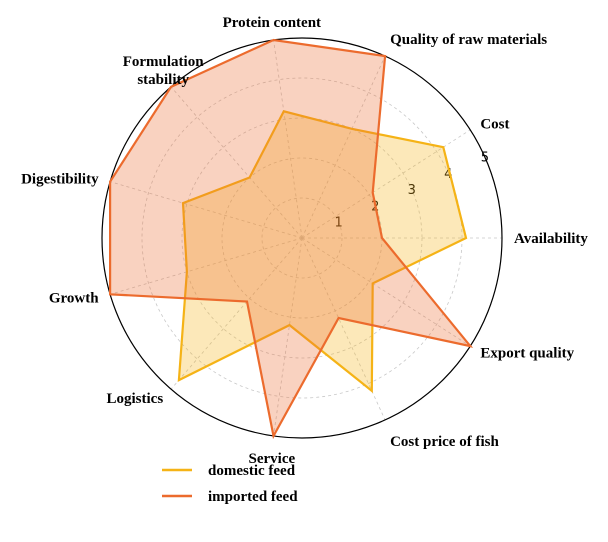  Describe the element at coordinates (444, 442) in the screenshot. I see `category-label: Cost price of fish` at that location.